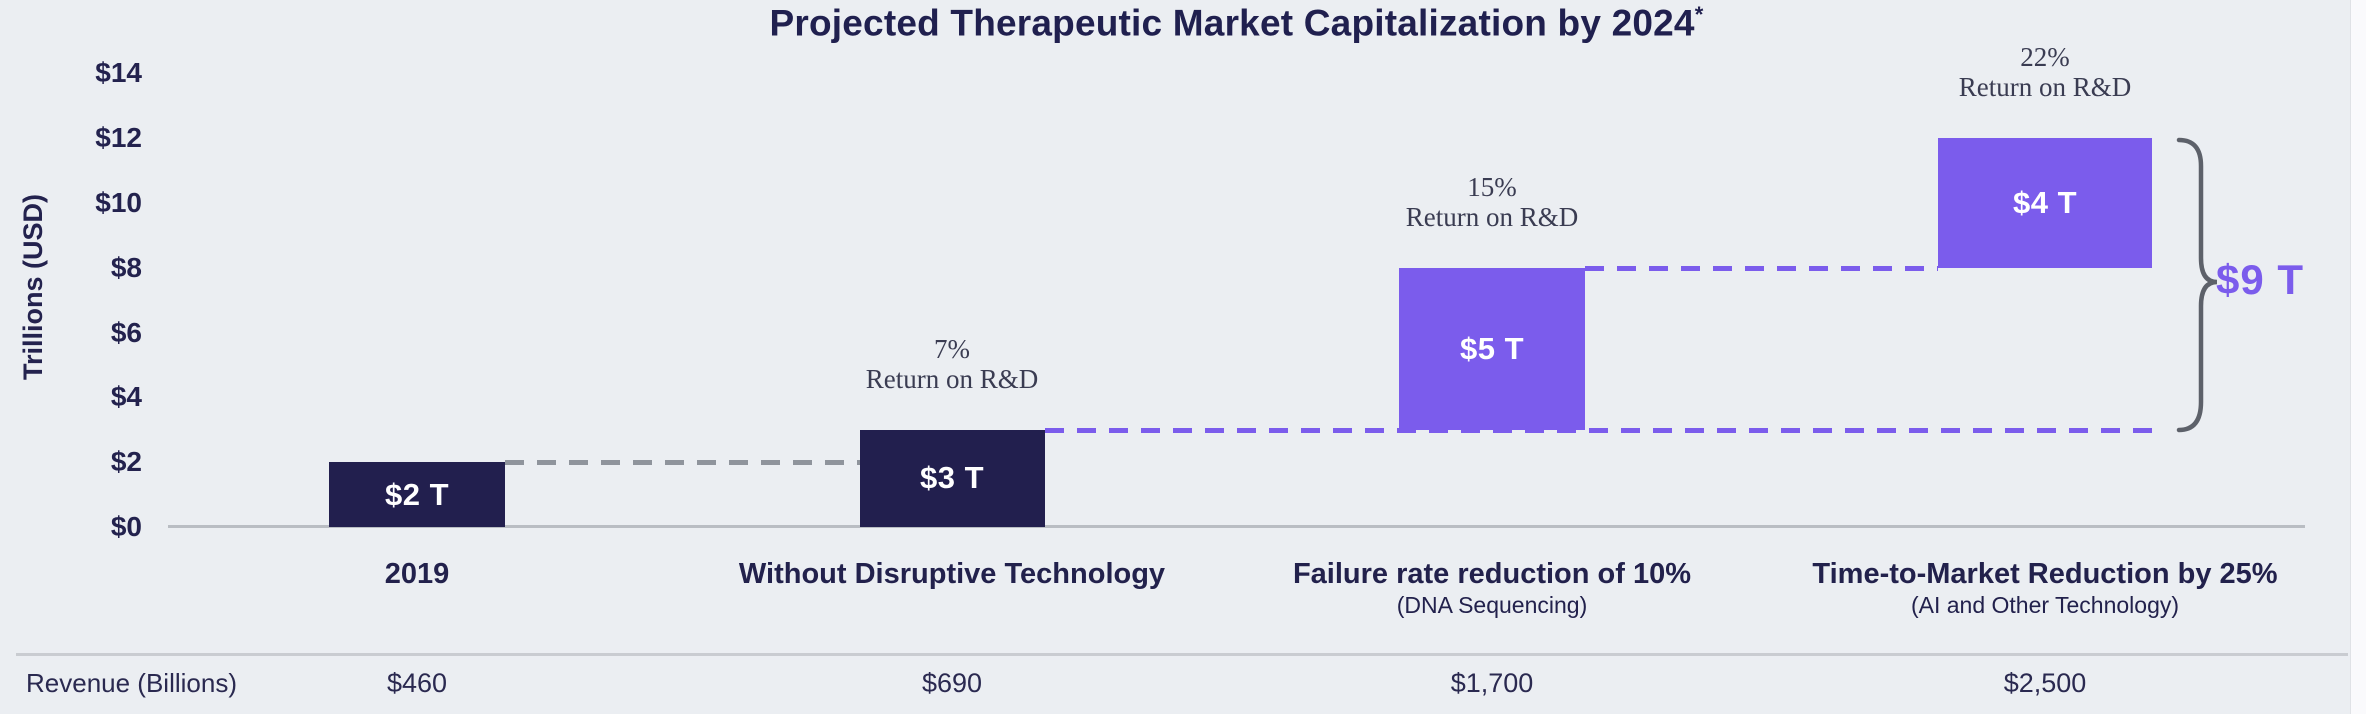 The image size is (2366, 714). Describe the element at coordinates (1492, 605) in the screenshot. I see `category-label-sub: (DNA Sequencing)` at that location.